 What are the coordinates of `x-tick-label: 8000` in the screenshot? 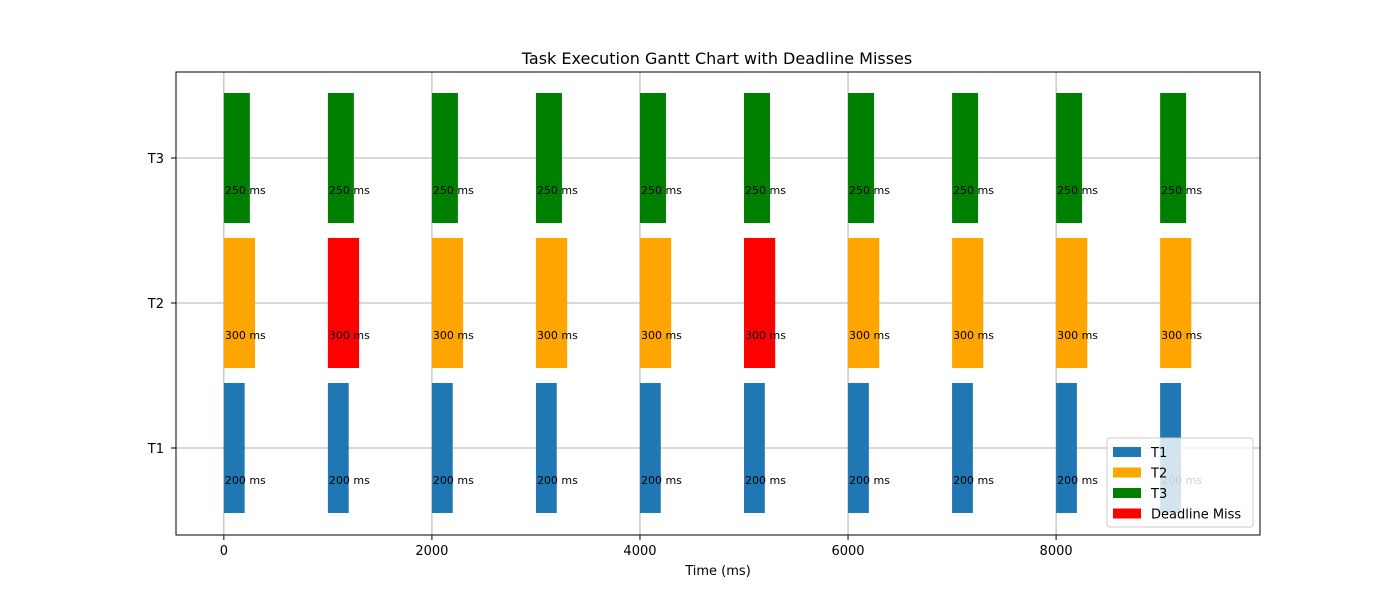 It's located at (1056, 551).